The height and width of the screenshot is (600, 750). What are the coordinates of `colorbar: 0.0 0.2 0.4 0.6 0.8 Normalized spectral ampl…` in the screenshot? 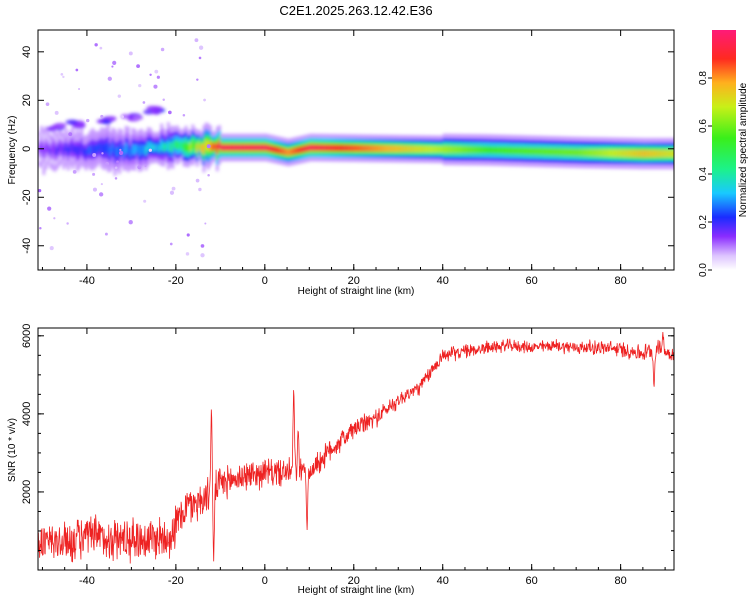 It's located at (723, 153).